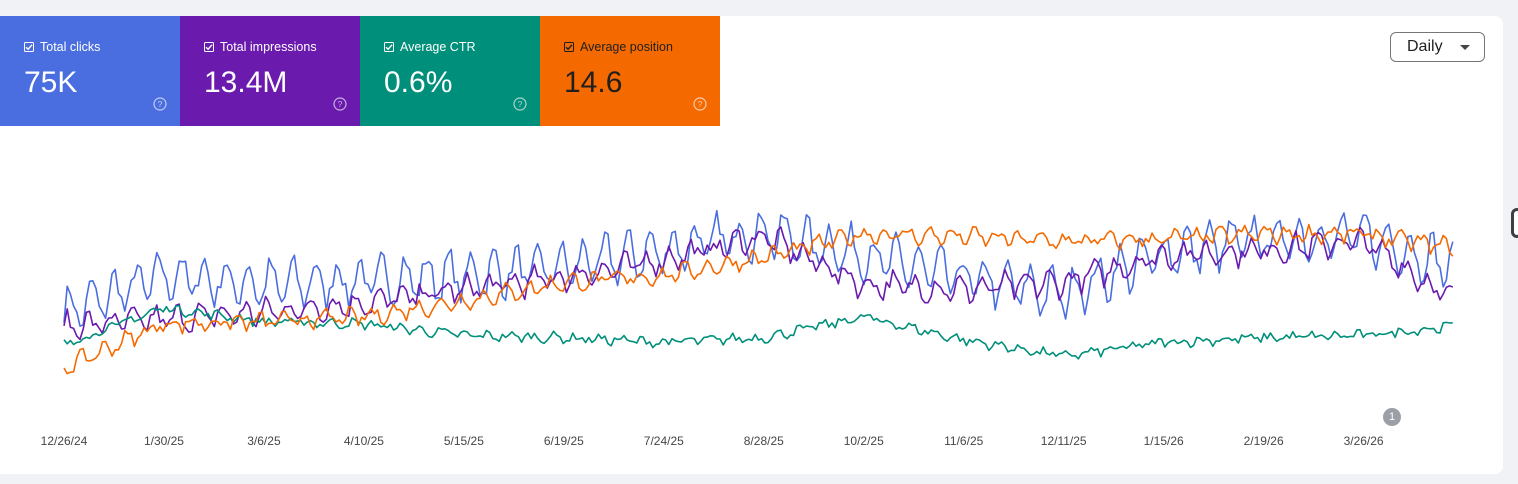 The image size is (1518, 484). Describe the element at coordinates (626, 47) in the screenshot. I see `metric-label: Average position` at that location.